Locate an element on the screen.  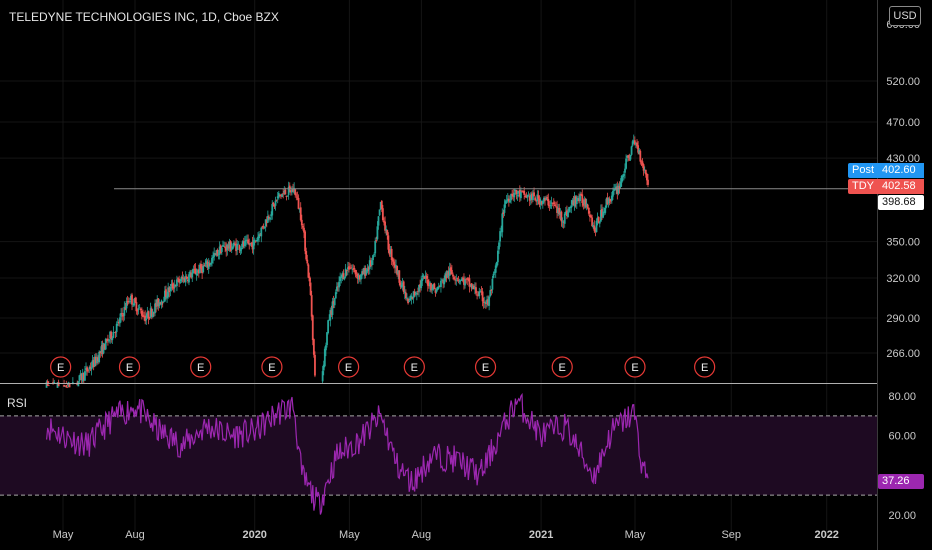
currency-button: USD is located at coordinates (905, 16).